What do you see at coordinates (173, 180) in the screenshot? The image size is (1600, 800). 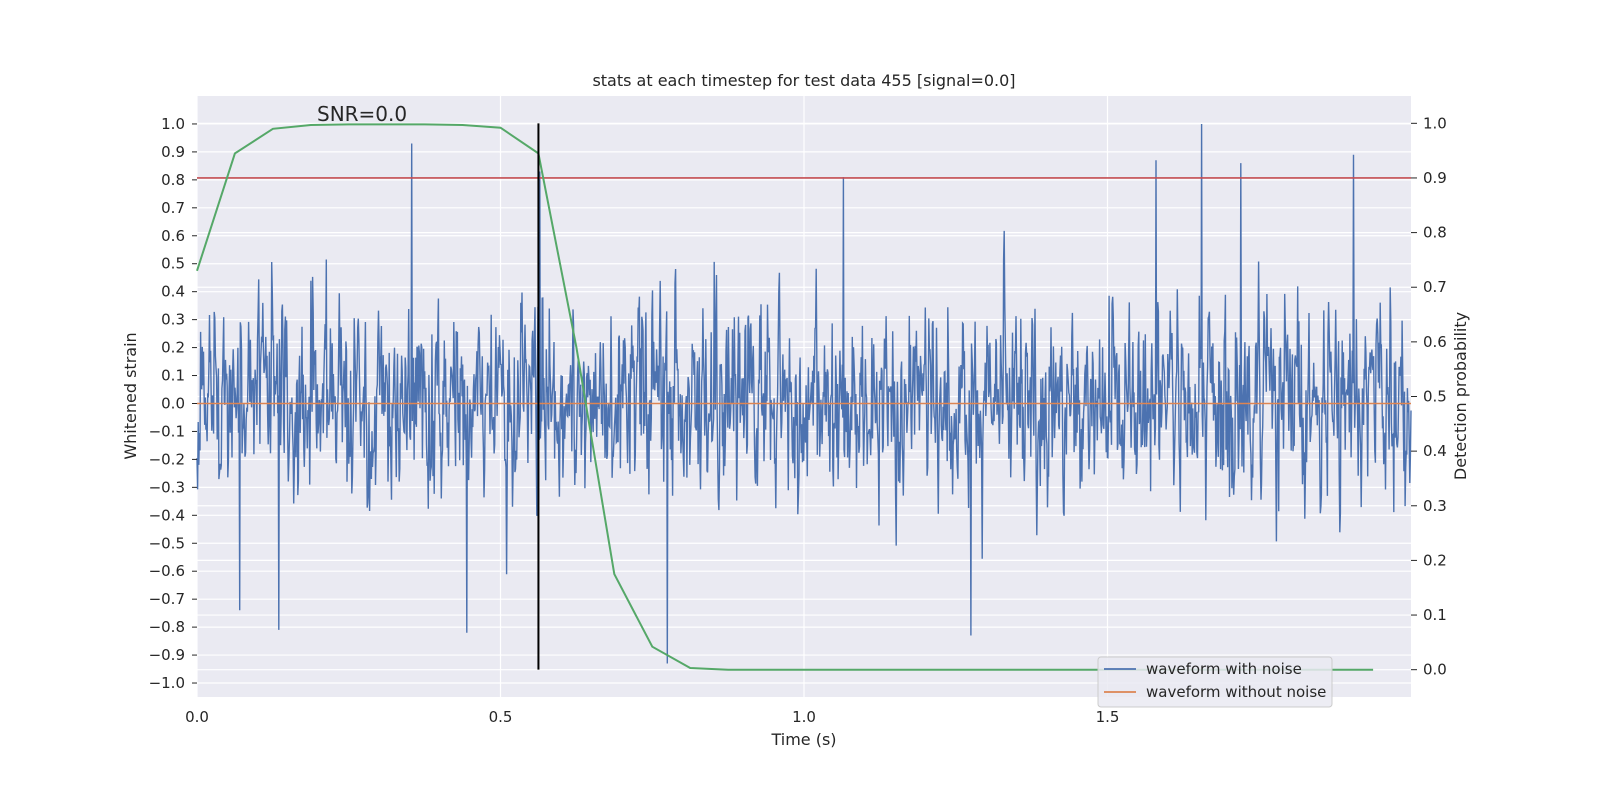 I see `y-tick-label: 0.8` at bounding box center [173, 180].